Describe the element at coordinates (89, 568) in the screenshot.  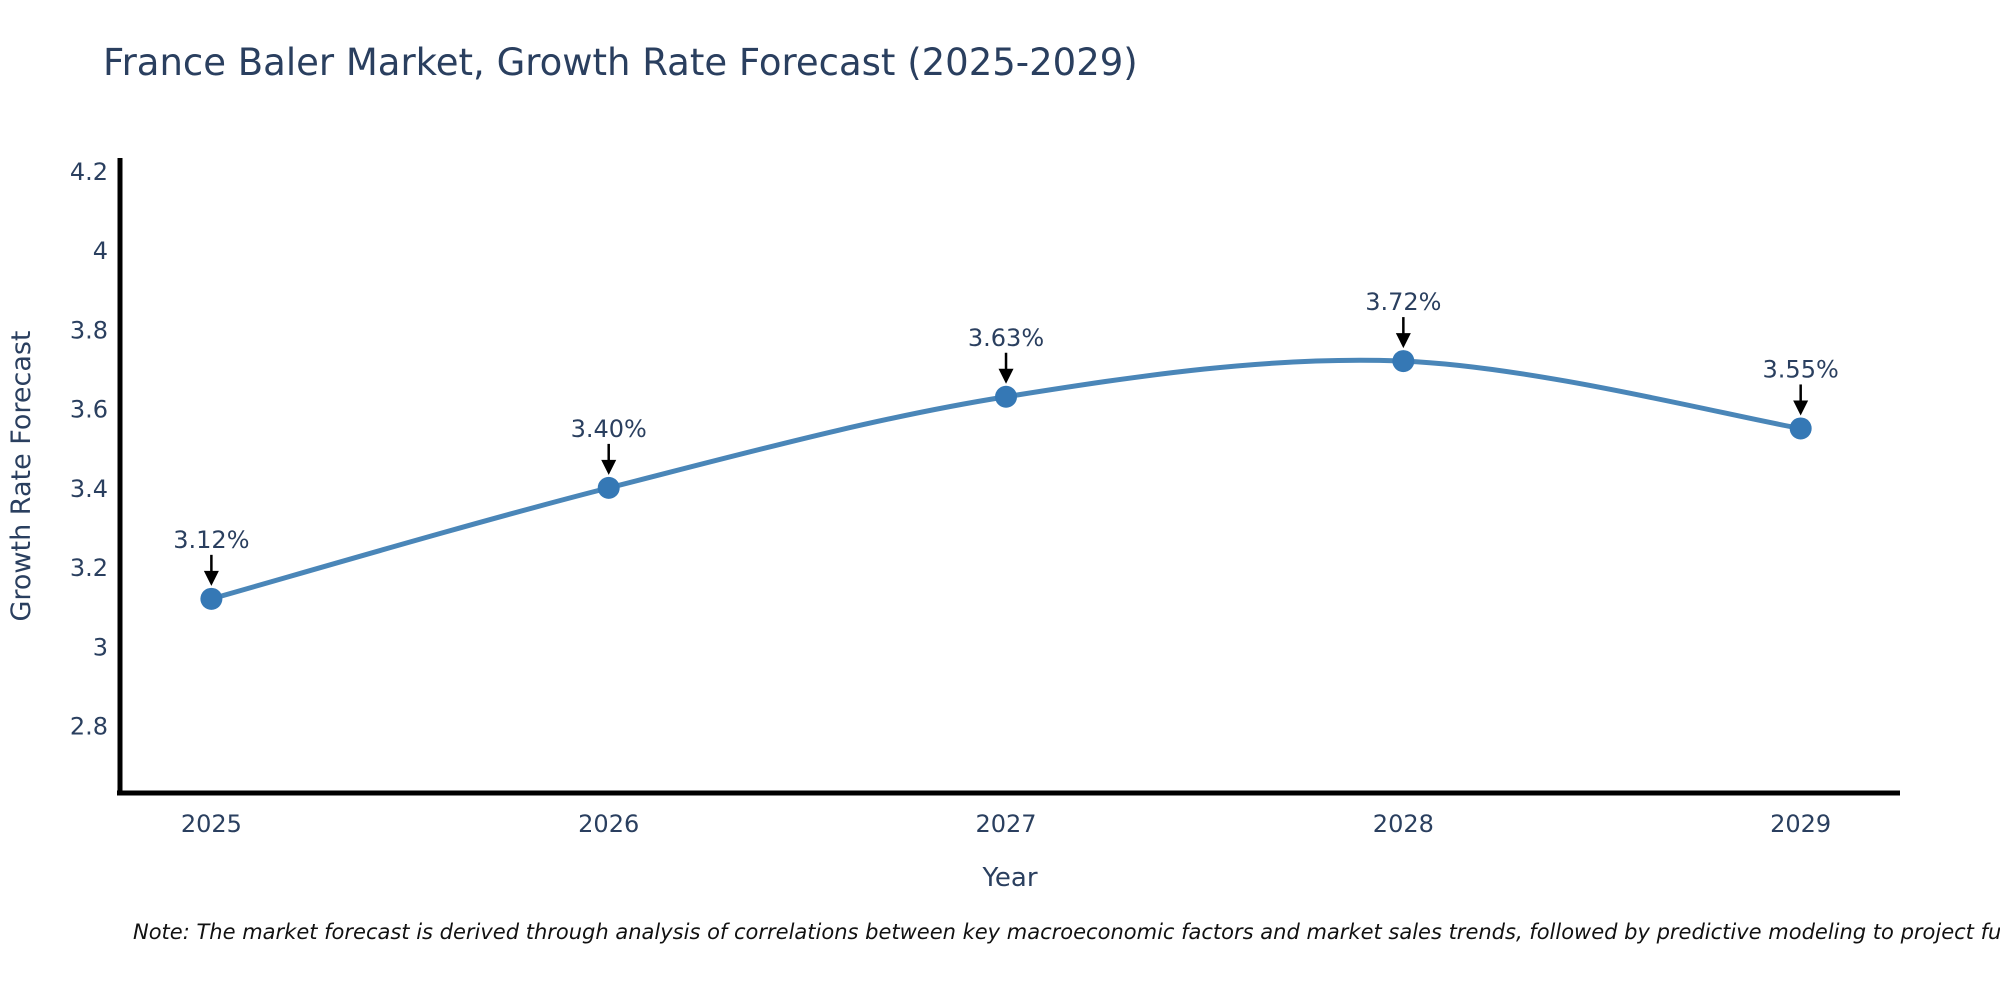
I see `y-tick-label: 3.2` at that location.